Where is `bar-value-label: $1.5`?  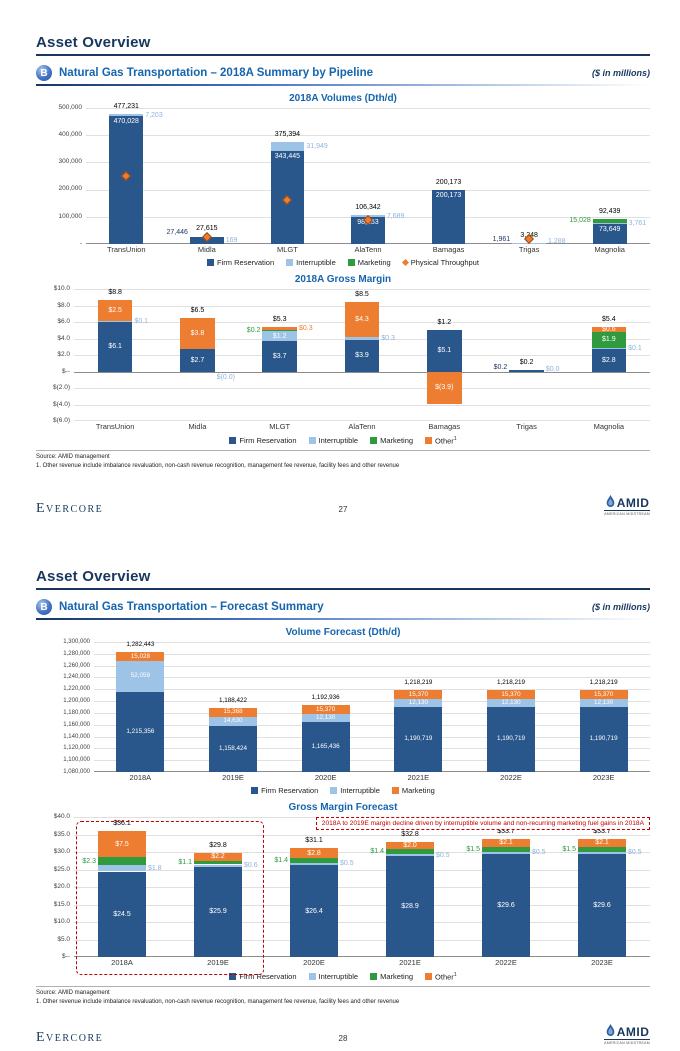 bar-value-label: $1.5 is located at coordinates (569, 849).